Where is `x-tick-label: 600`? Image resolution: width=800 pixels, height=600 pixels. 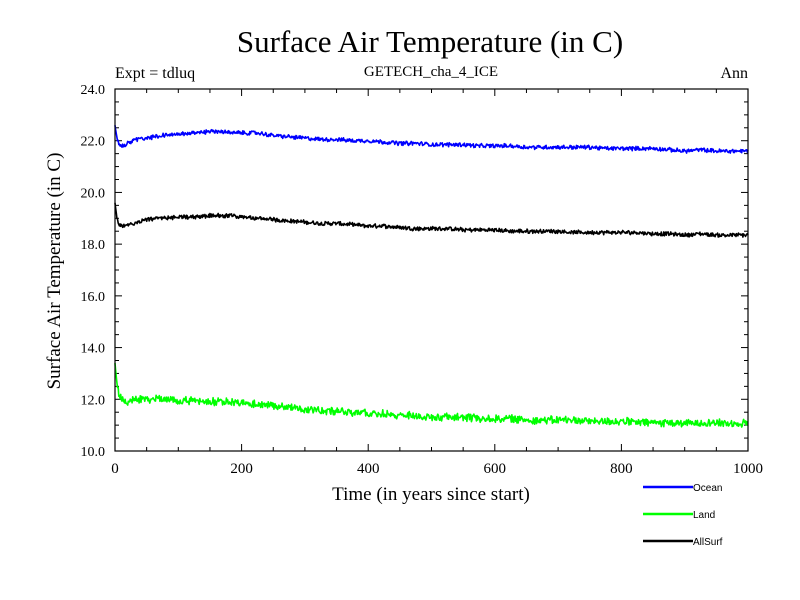
x-tick-label: 600 is located at coordinates (495, 469).